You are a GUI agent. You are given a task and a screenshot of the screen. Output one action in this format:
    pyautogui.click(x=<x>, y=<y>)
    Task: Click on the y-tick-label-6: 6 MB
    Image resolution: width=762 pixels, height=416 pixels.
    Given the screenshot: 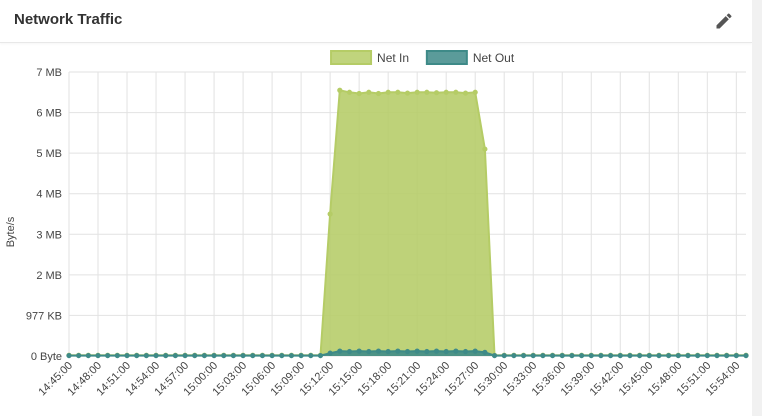 What is the action you would take?
    pyautogui.click(x=49, y=114)
    